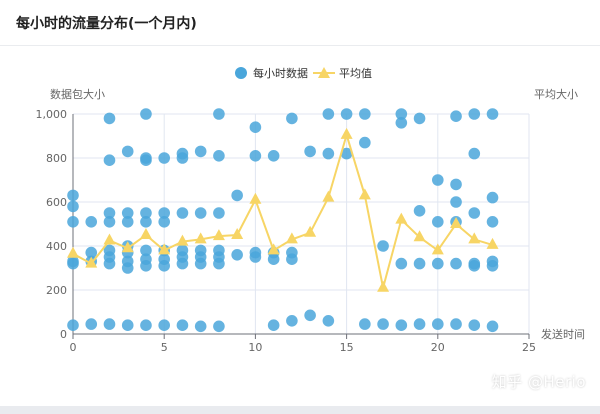 The image size is (600, 414). I want to click on legend-scatter-icon, so click(241, 73).